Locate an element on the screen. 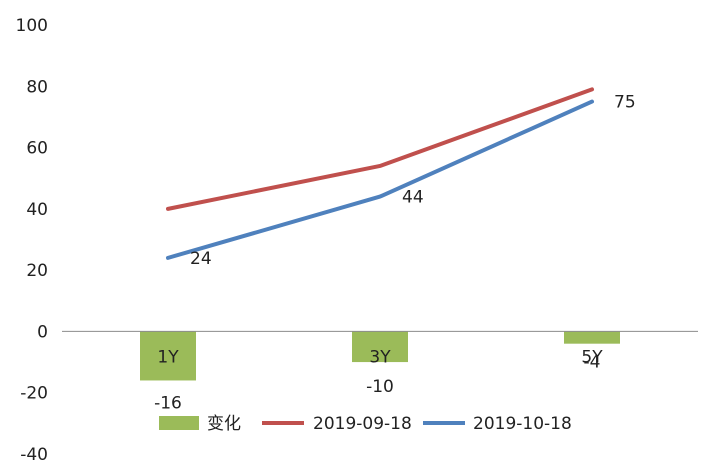 The height and width of the screenshot is (468, 722). bar-data-labels: -16 -10 -4 is located at coordinates (377, 383).